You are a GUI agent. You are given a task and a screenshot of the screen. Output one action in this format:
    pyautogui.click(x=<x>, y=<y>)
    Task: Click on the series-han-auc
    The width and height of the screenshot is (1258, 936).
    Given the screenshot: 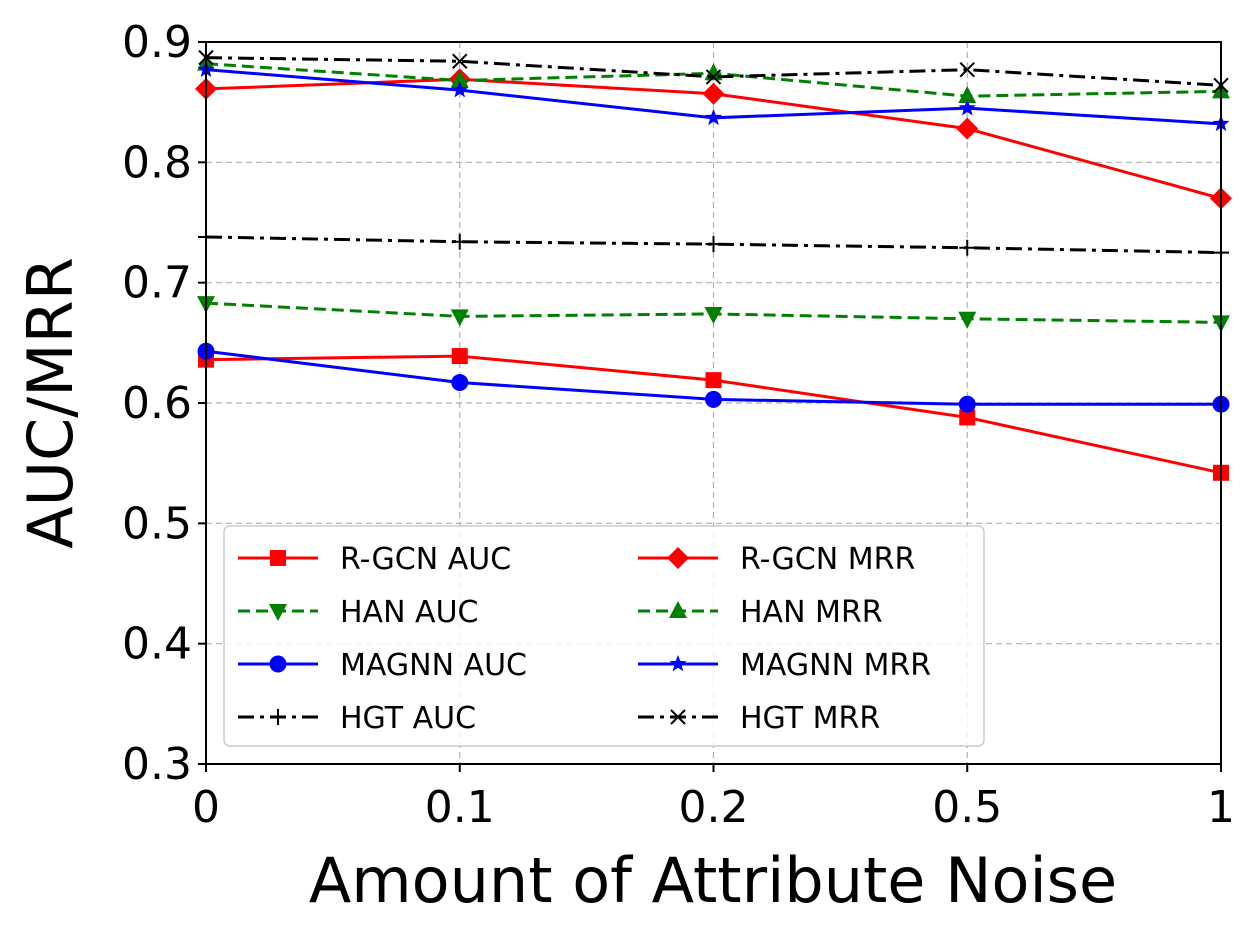 What is the action you would take?
    pyautogui.click(x=713, y=314)
    